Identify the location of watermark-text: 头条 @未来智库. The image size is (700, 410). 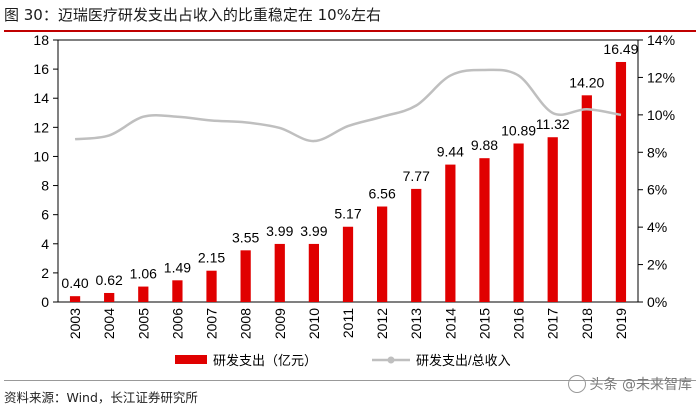
(640, 385).